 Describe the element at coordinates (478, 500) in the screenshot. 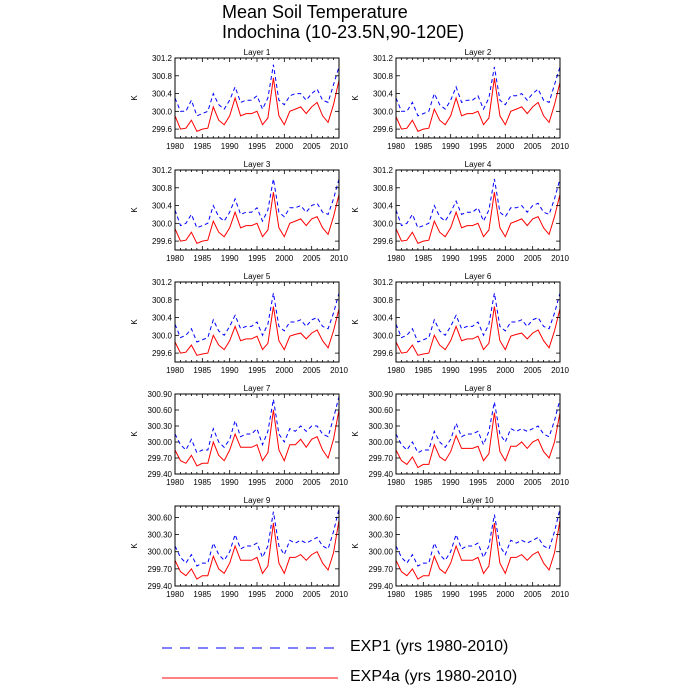

I see `panel-title: Layer 10` at that location.